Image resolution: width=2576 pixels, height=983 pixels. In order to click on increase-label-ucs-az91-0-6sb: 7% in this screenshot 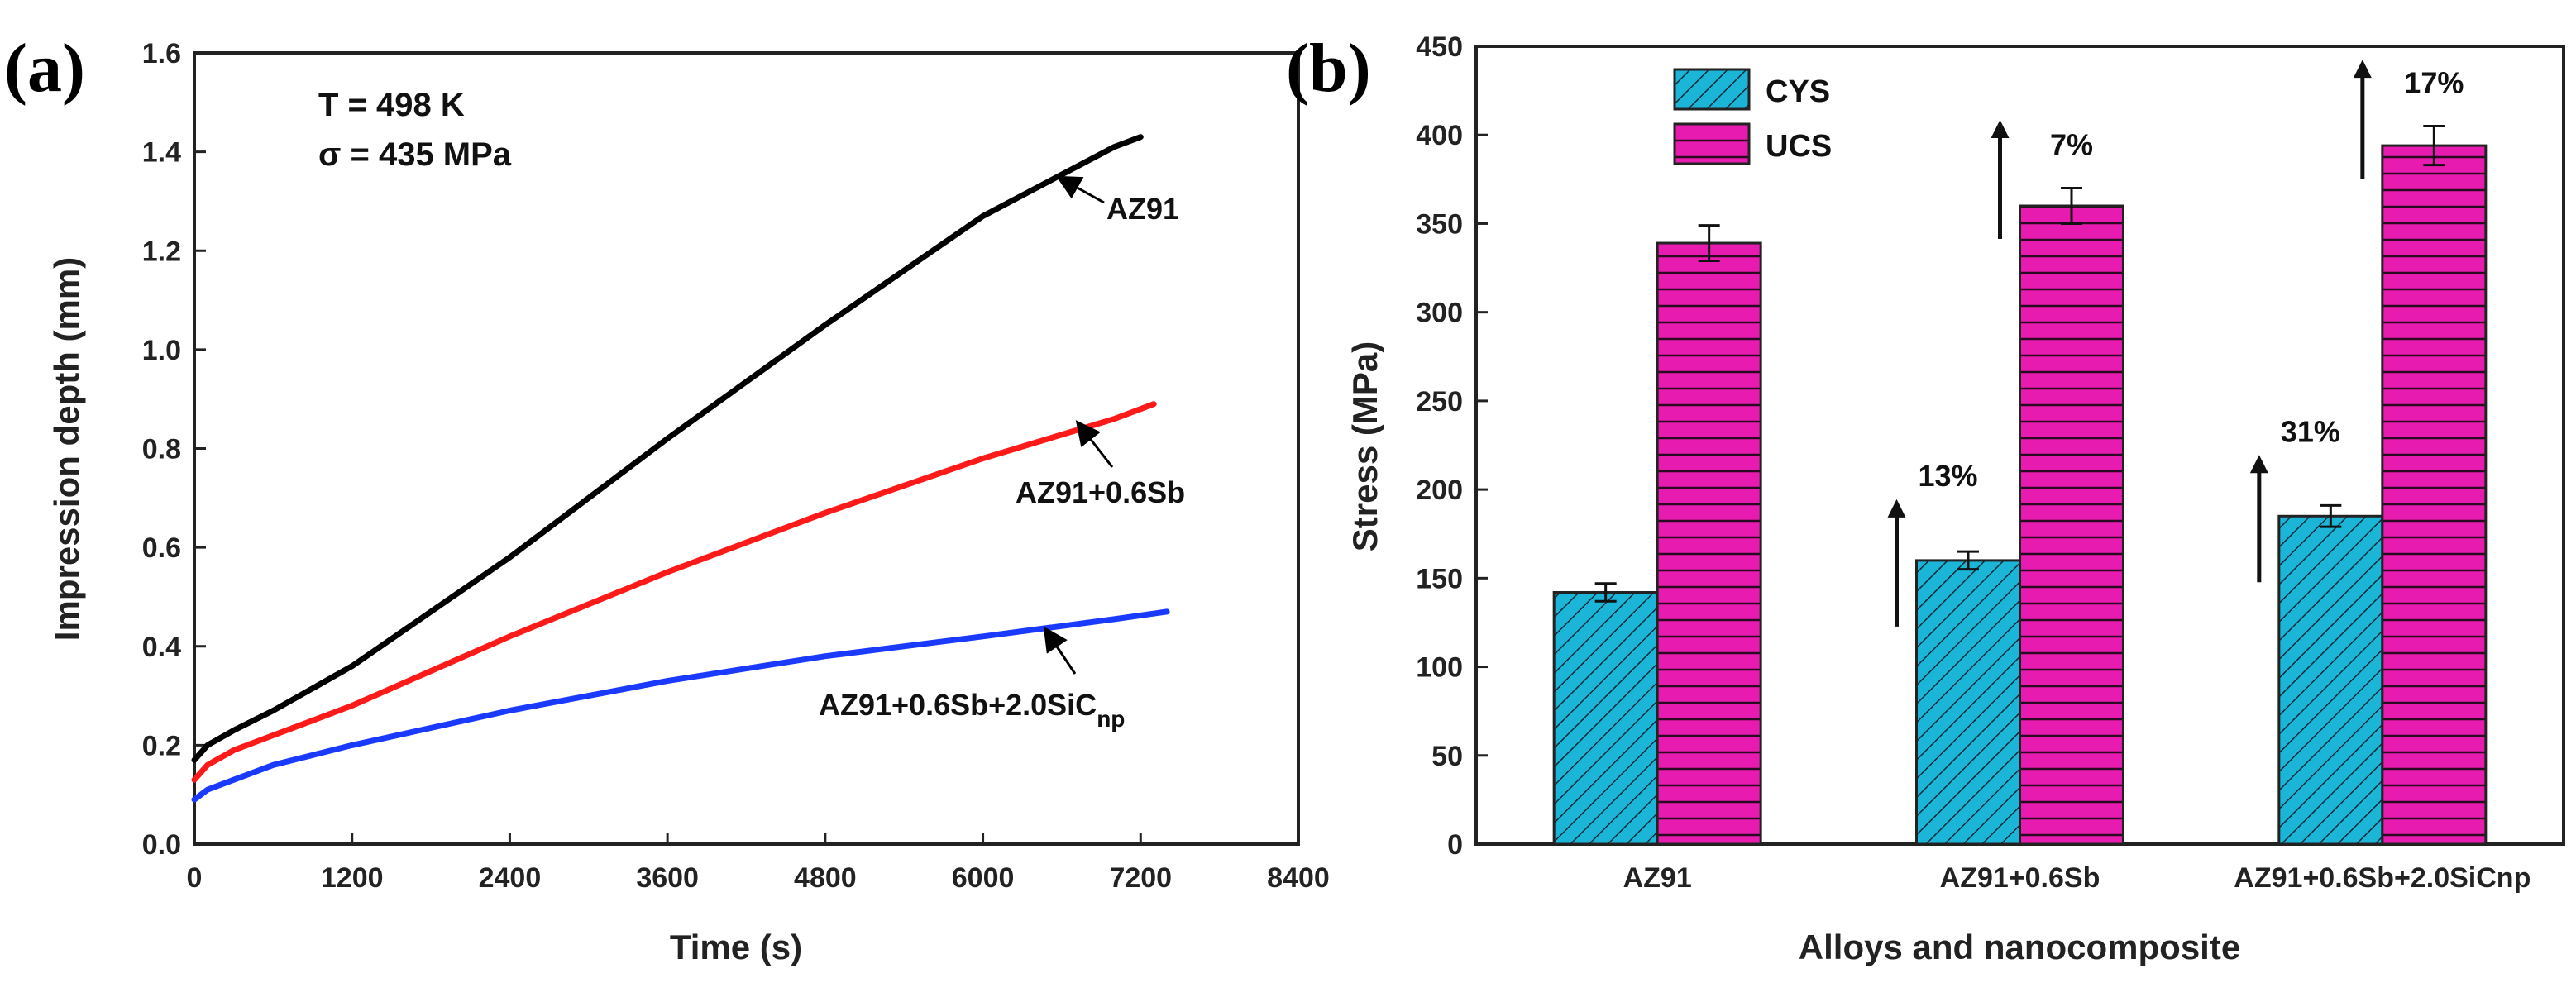, I will do `click(2071, 145)`.